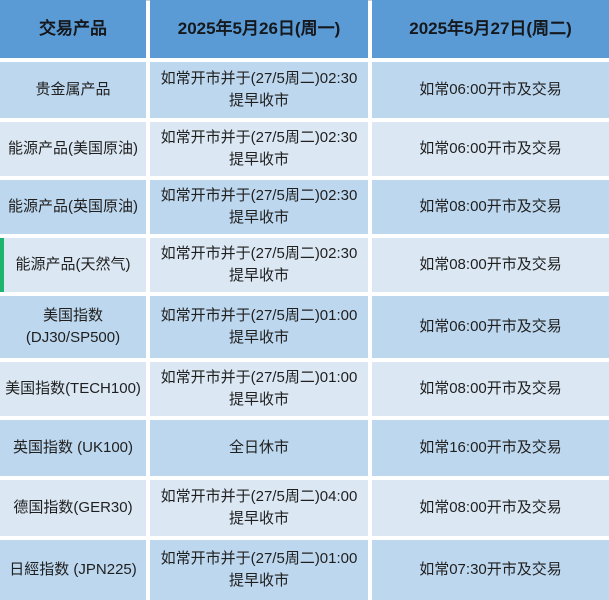  I want to click on header-product: 交易产品, so click(73, 29).